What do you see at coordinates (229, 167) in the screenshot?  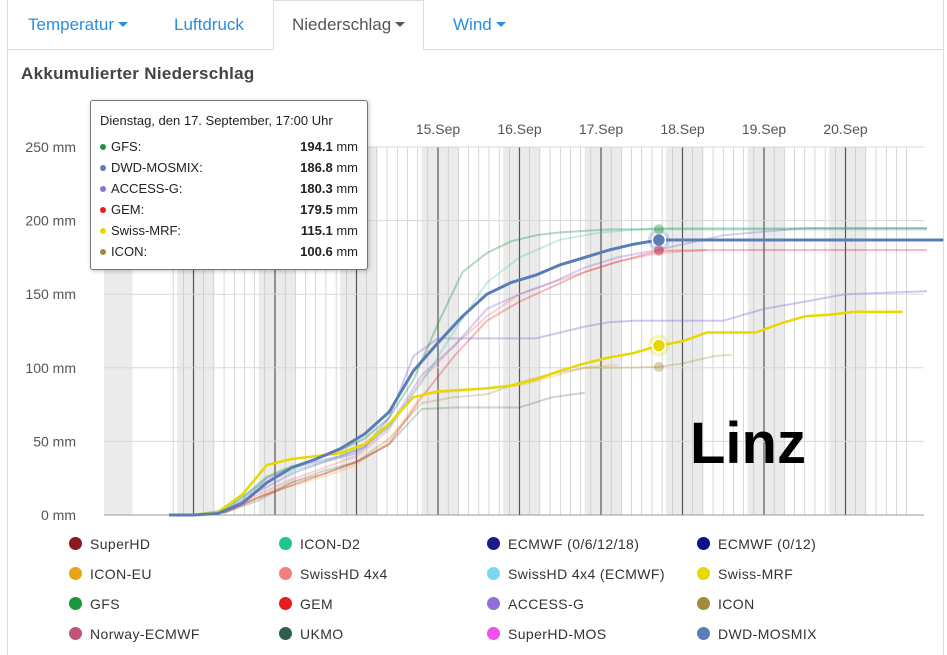 I see `tooltip-row: DWD-MOSMIX: 186.8 mm` at bounding box center [229, 167].